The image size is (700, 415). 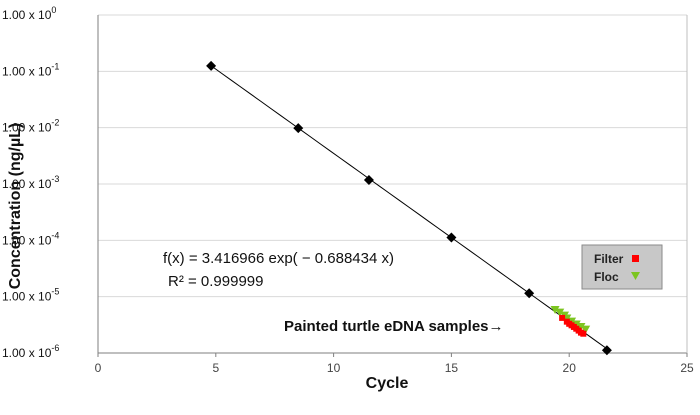 What do you see at coordinates (216, 281) in the screenshot?
I see `r-squared-annotation: R² = 0.999999` at bounding box center [216, 281].